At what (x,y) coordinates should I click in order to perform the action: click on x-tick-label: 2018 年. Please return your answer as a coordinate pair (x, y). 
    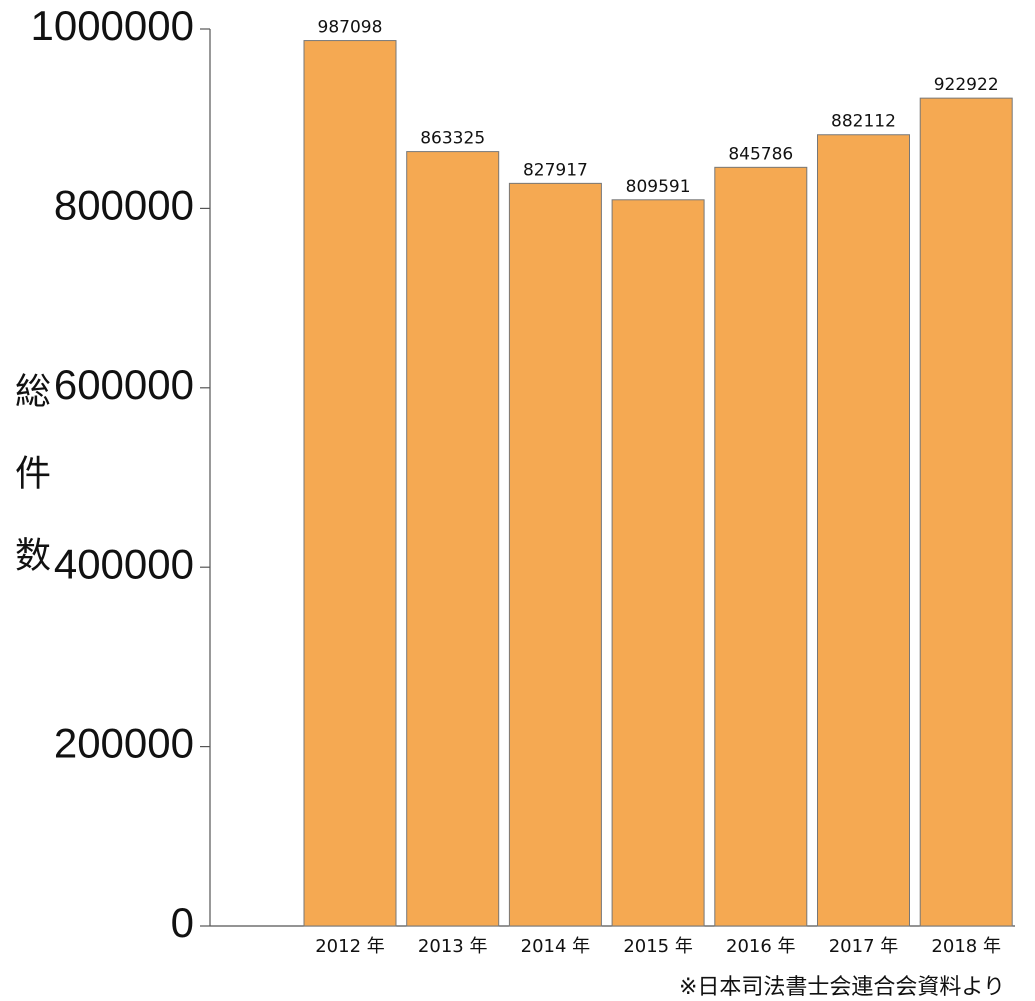
    Looking at the image, I should click on (966, 946).